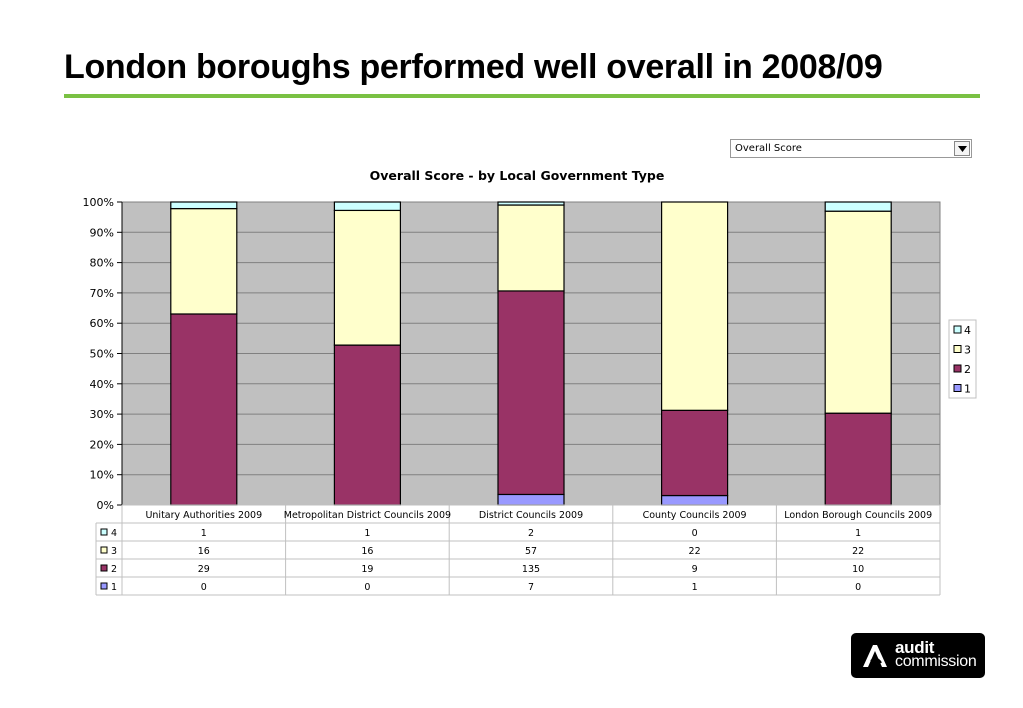 The width and height of the screenshot is (1023, 708). Describe the element at coordinates (203, 515) in the screenshot. I see `x-category-label: Unitary Authorities 2009` at that location.